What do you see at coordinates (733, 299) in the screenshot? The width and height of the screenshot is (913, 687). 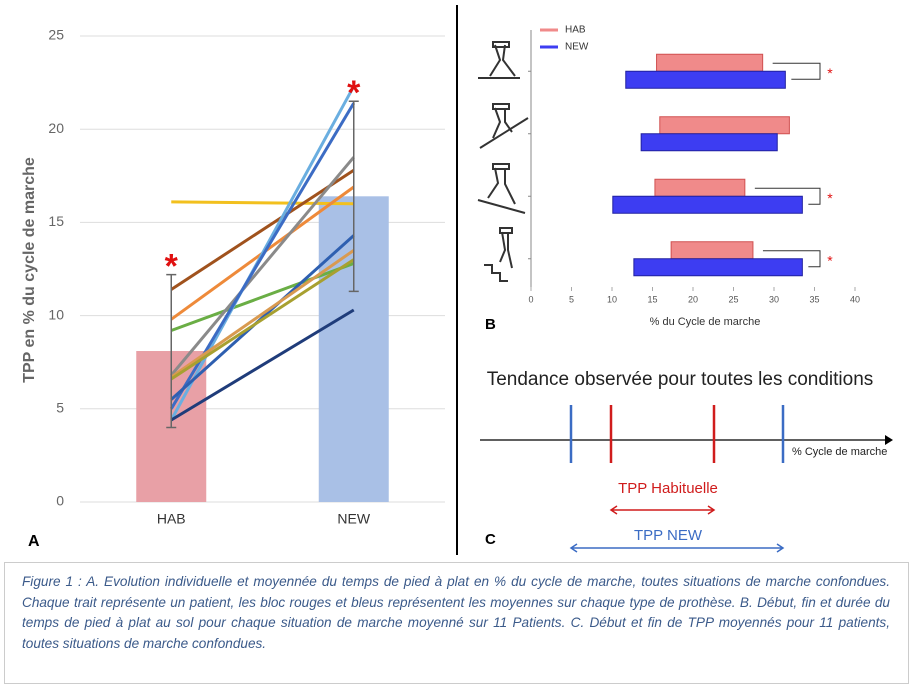 I see `x-tick-label: 25` at bounding box center [733, 299].